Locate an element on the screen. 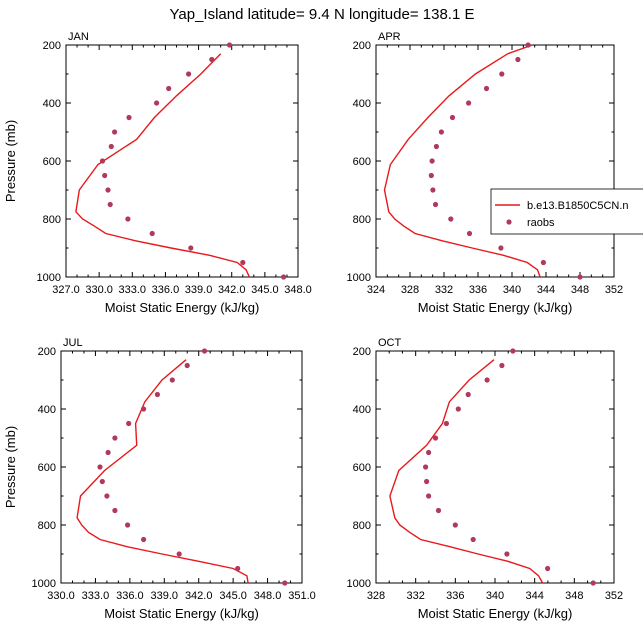 Image resolution: width=643 pixels, height=639 pixels. x-tick-label: 348.0 is located at coordinates (298, 290).